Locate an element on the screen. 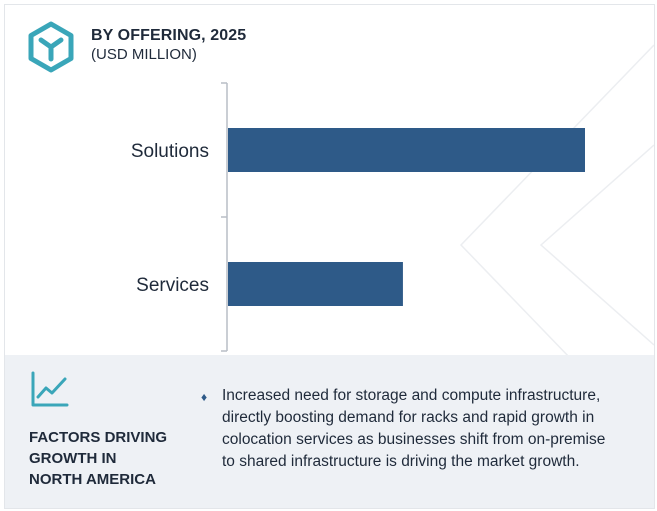  factors-heading-line: FACTORS DRIVING is located at coordinates (98, 437).